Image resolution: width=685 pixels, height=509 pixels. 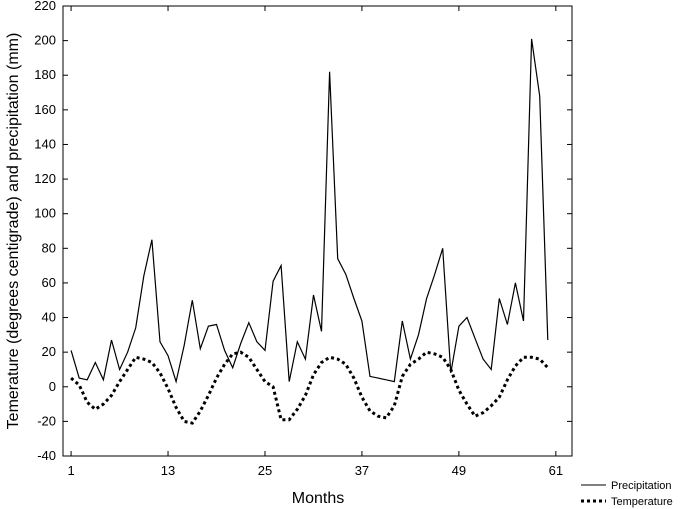 What do you see at coordinates (168, 470) in the screenshot?
I see `x-tick-label: 13` at bounding box center [168, 470].